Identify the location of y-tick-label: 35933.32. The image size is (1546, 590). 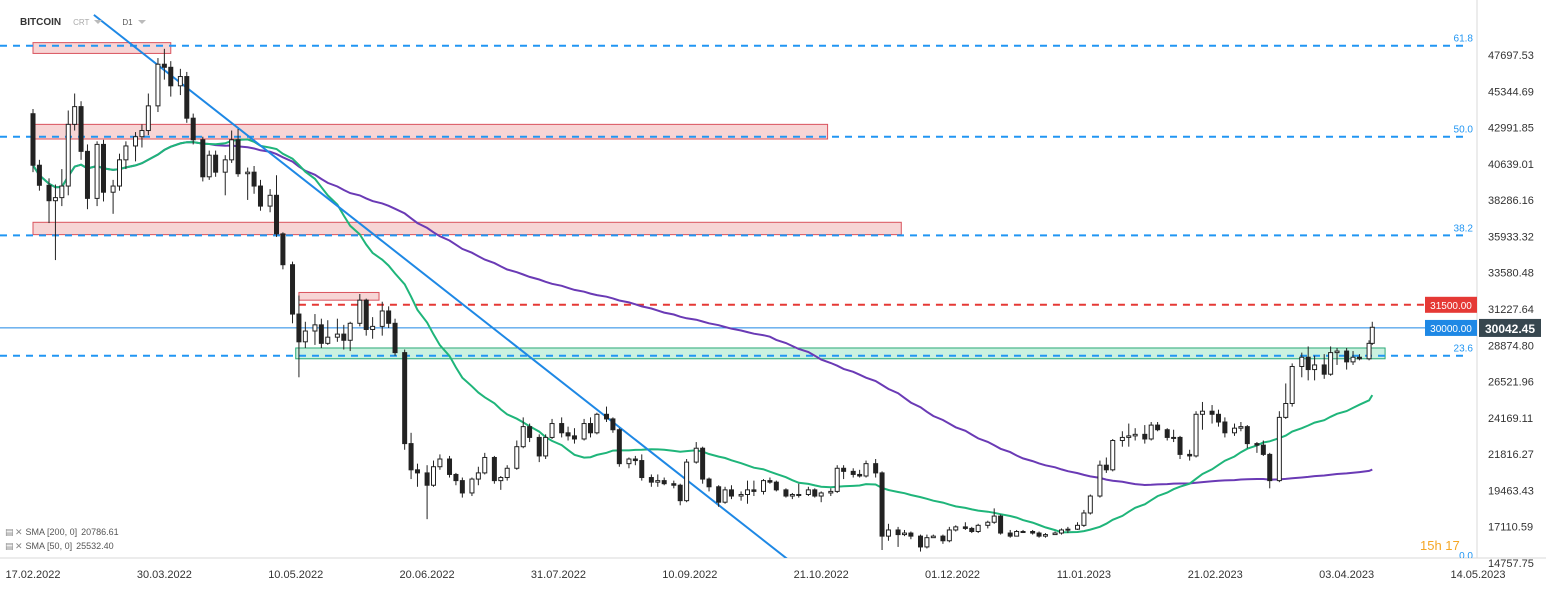
(1511, 237).